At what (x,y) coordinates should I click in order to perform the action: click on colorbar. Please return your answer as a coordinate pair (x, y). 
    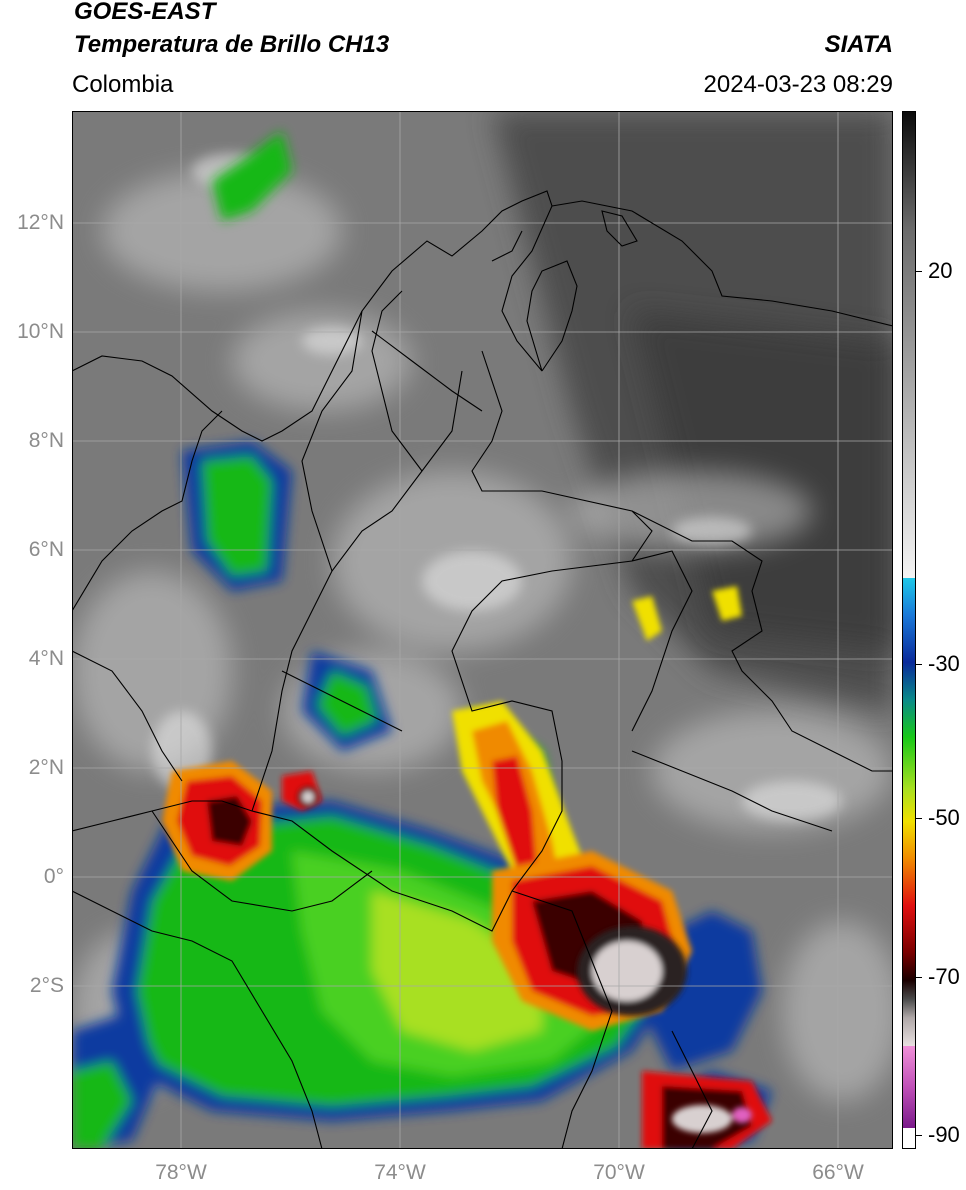
    Looking at the image, I should click on (909, 630).